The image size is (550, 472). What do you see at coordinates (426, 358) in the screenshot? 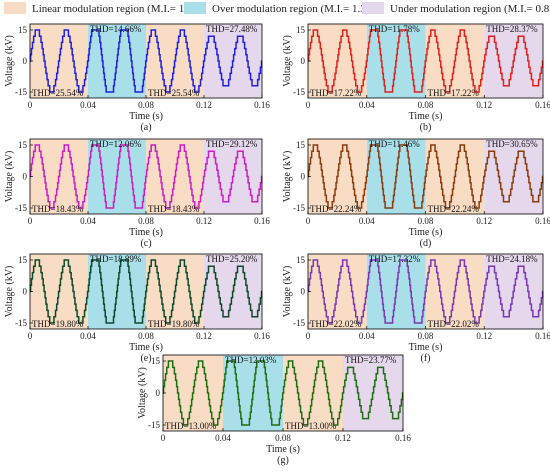
I see `panel-label: (f)` at bounding box center [426, 358].